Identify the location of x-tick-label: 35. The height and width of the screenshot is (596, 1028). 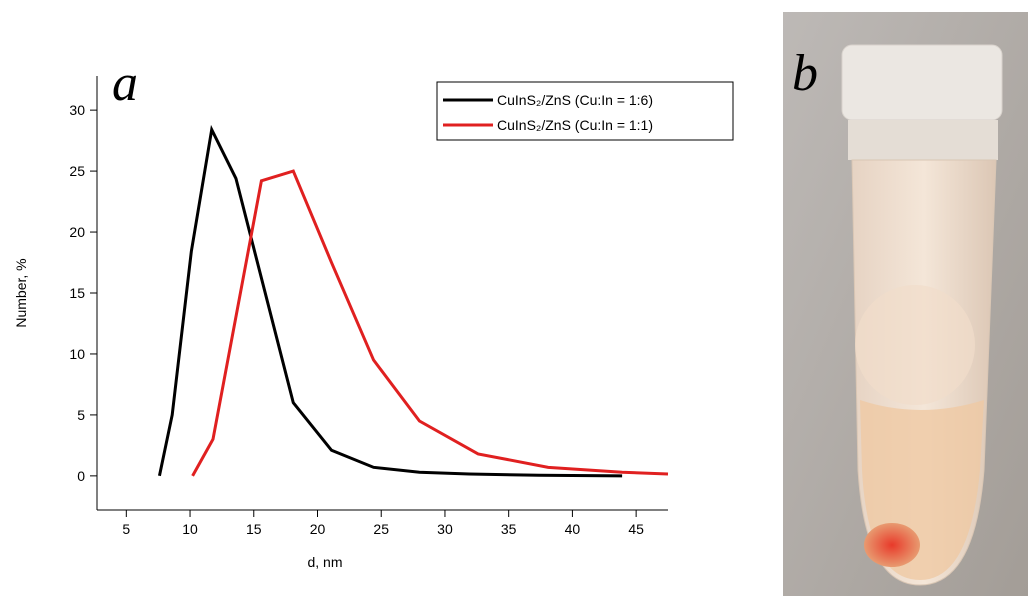
(509, 529).